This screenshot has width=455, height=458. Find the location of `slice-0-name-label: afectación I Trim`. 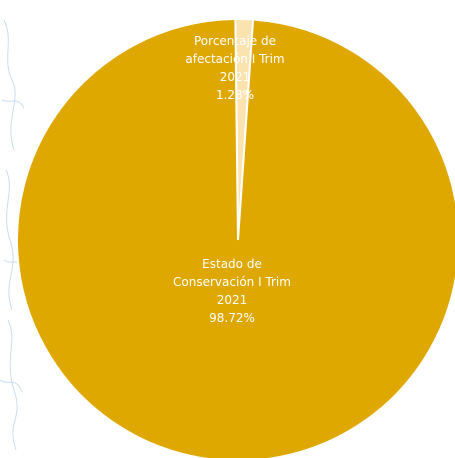

slice-0-name-label: afectación I Trim is located at coordinates (234, 59).